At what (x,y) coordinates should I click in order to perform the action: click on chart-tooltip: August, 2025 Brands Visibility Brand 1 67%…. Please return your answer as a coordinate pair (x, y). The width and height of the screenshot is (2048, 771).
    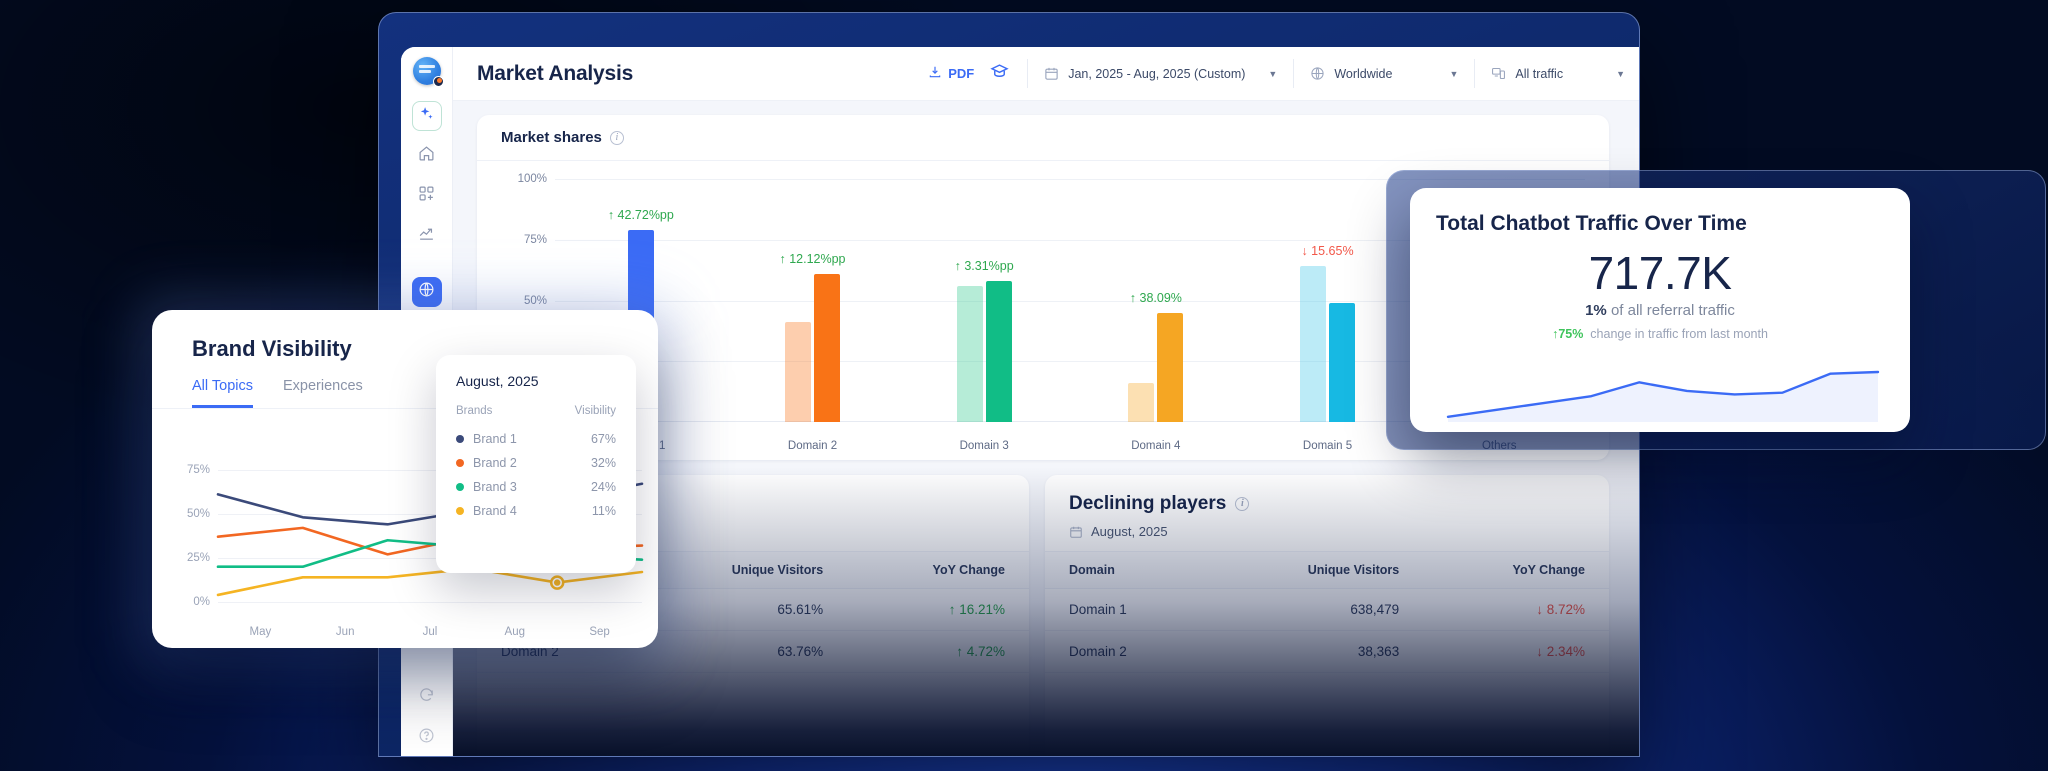
    Looking at the image, I should click on (536, 464).